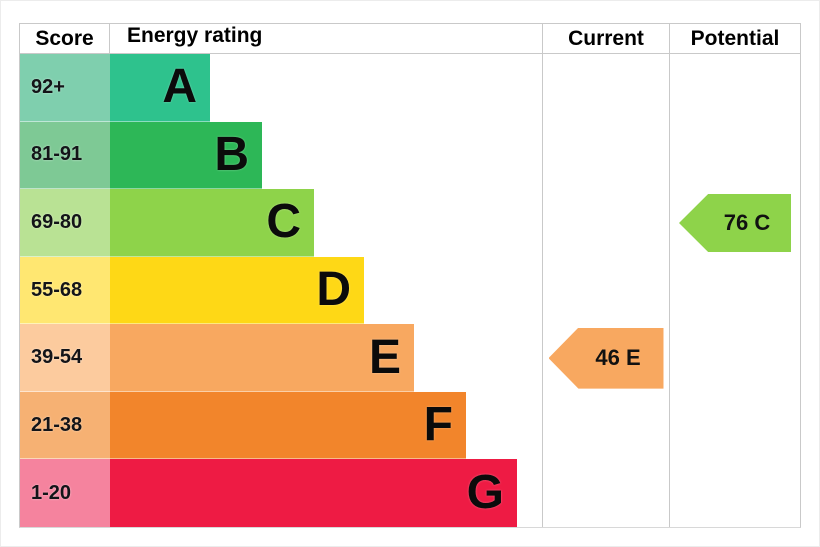 This screenshot has height=547, width=820. I want to click on band-letter-c: C, so click(283, 222).